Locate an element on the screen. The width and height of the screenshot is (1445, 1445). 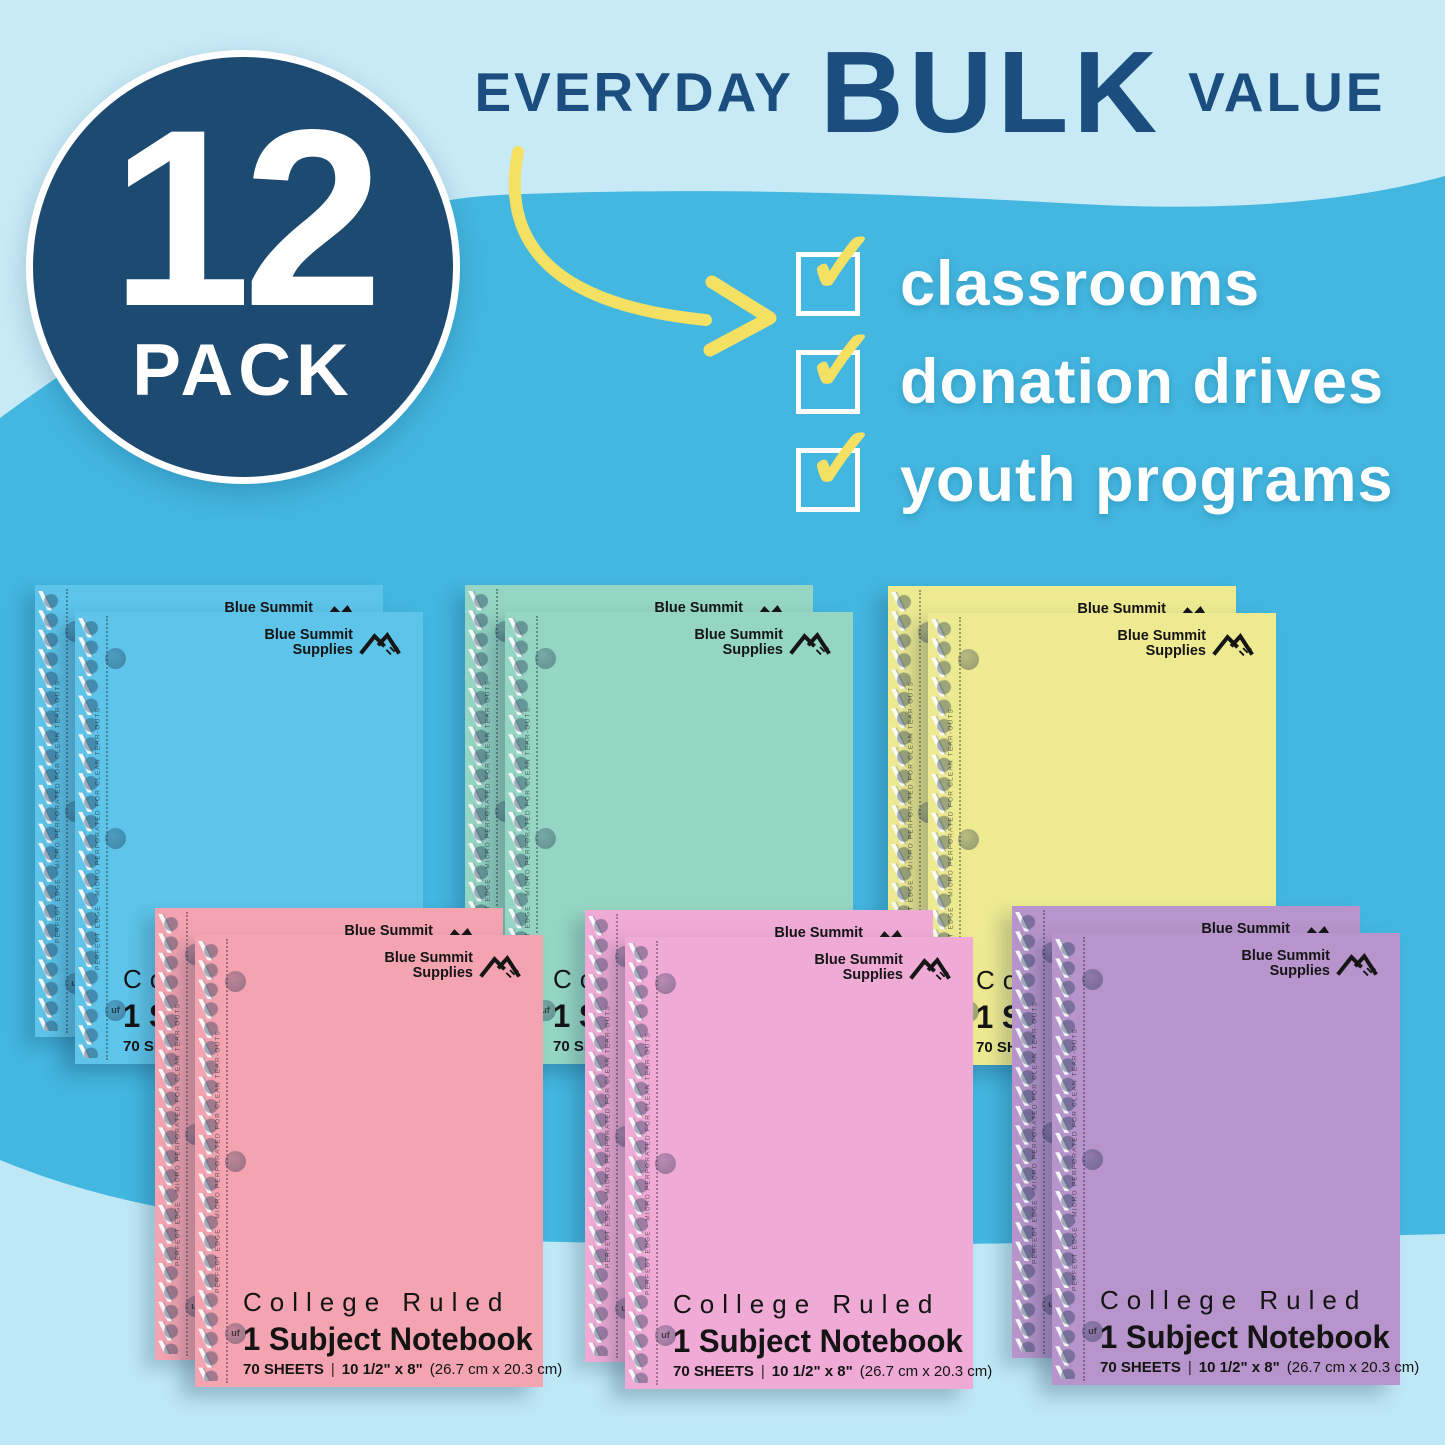
headline-post: VALUE is located at coordinates (1287, 92).